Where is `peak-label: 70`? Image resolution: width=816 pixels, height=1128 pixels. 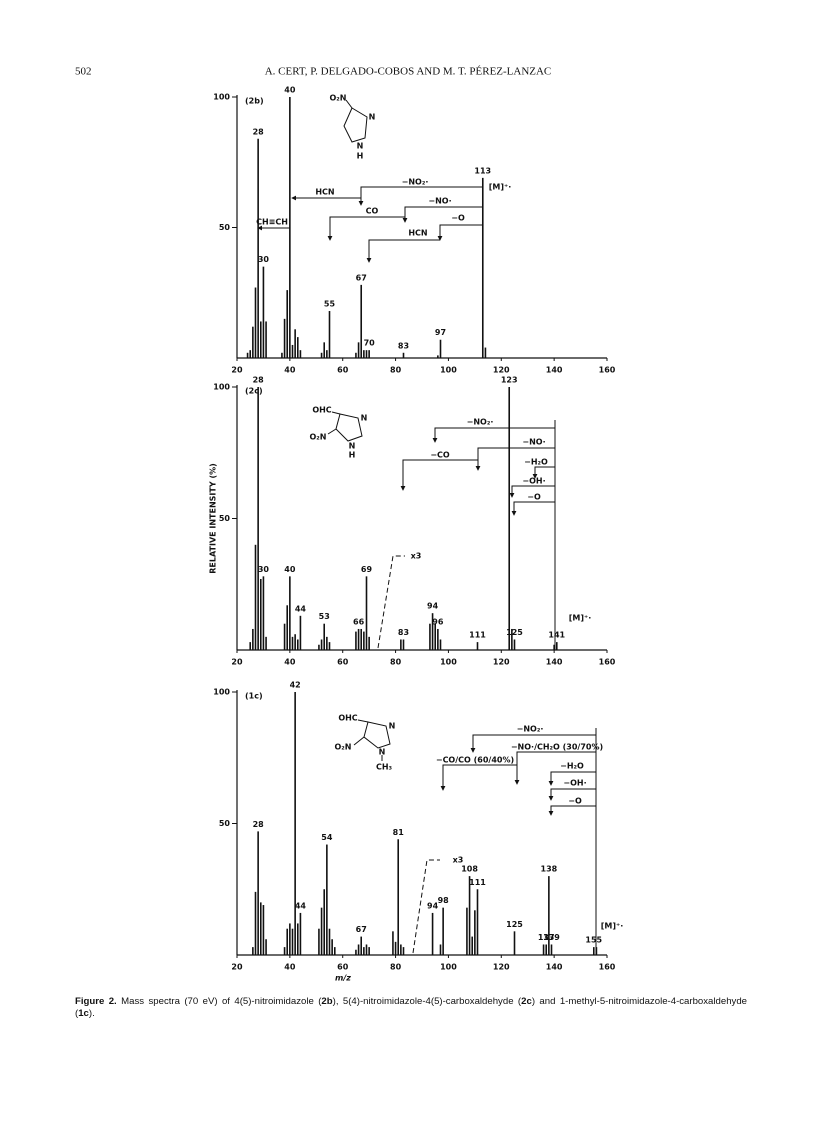
peak-label: 70 is located at coordinates (370, 343).